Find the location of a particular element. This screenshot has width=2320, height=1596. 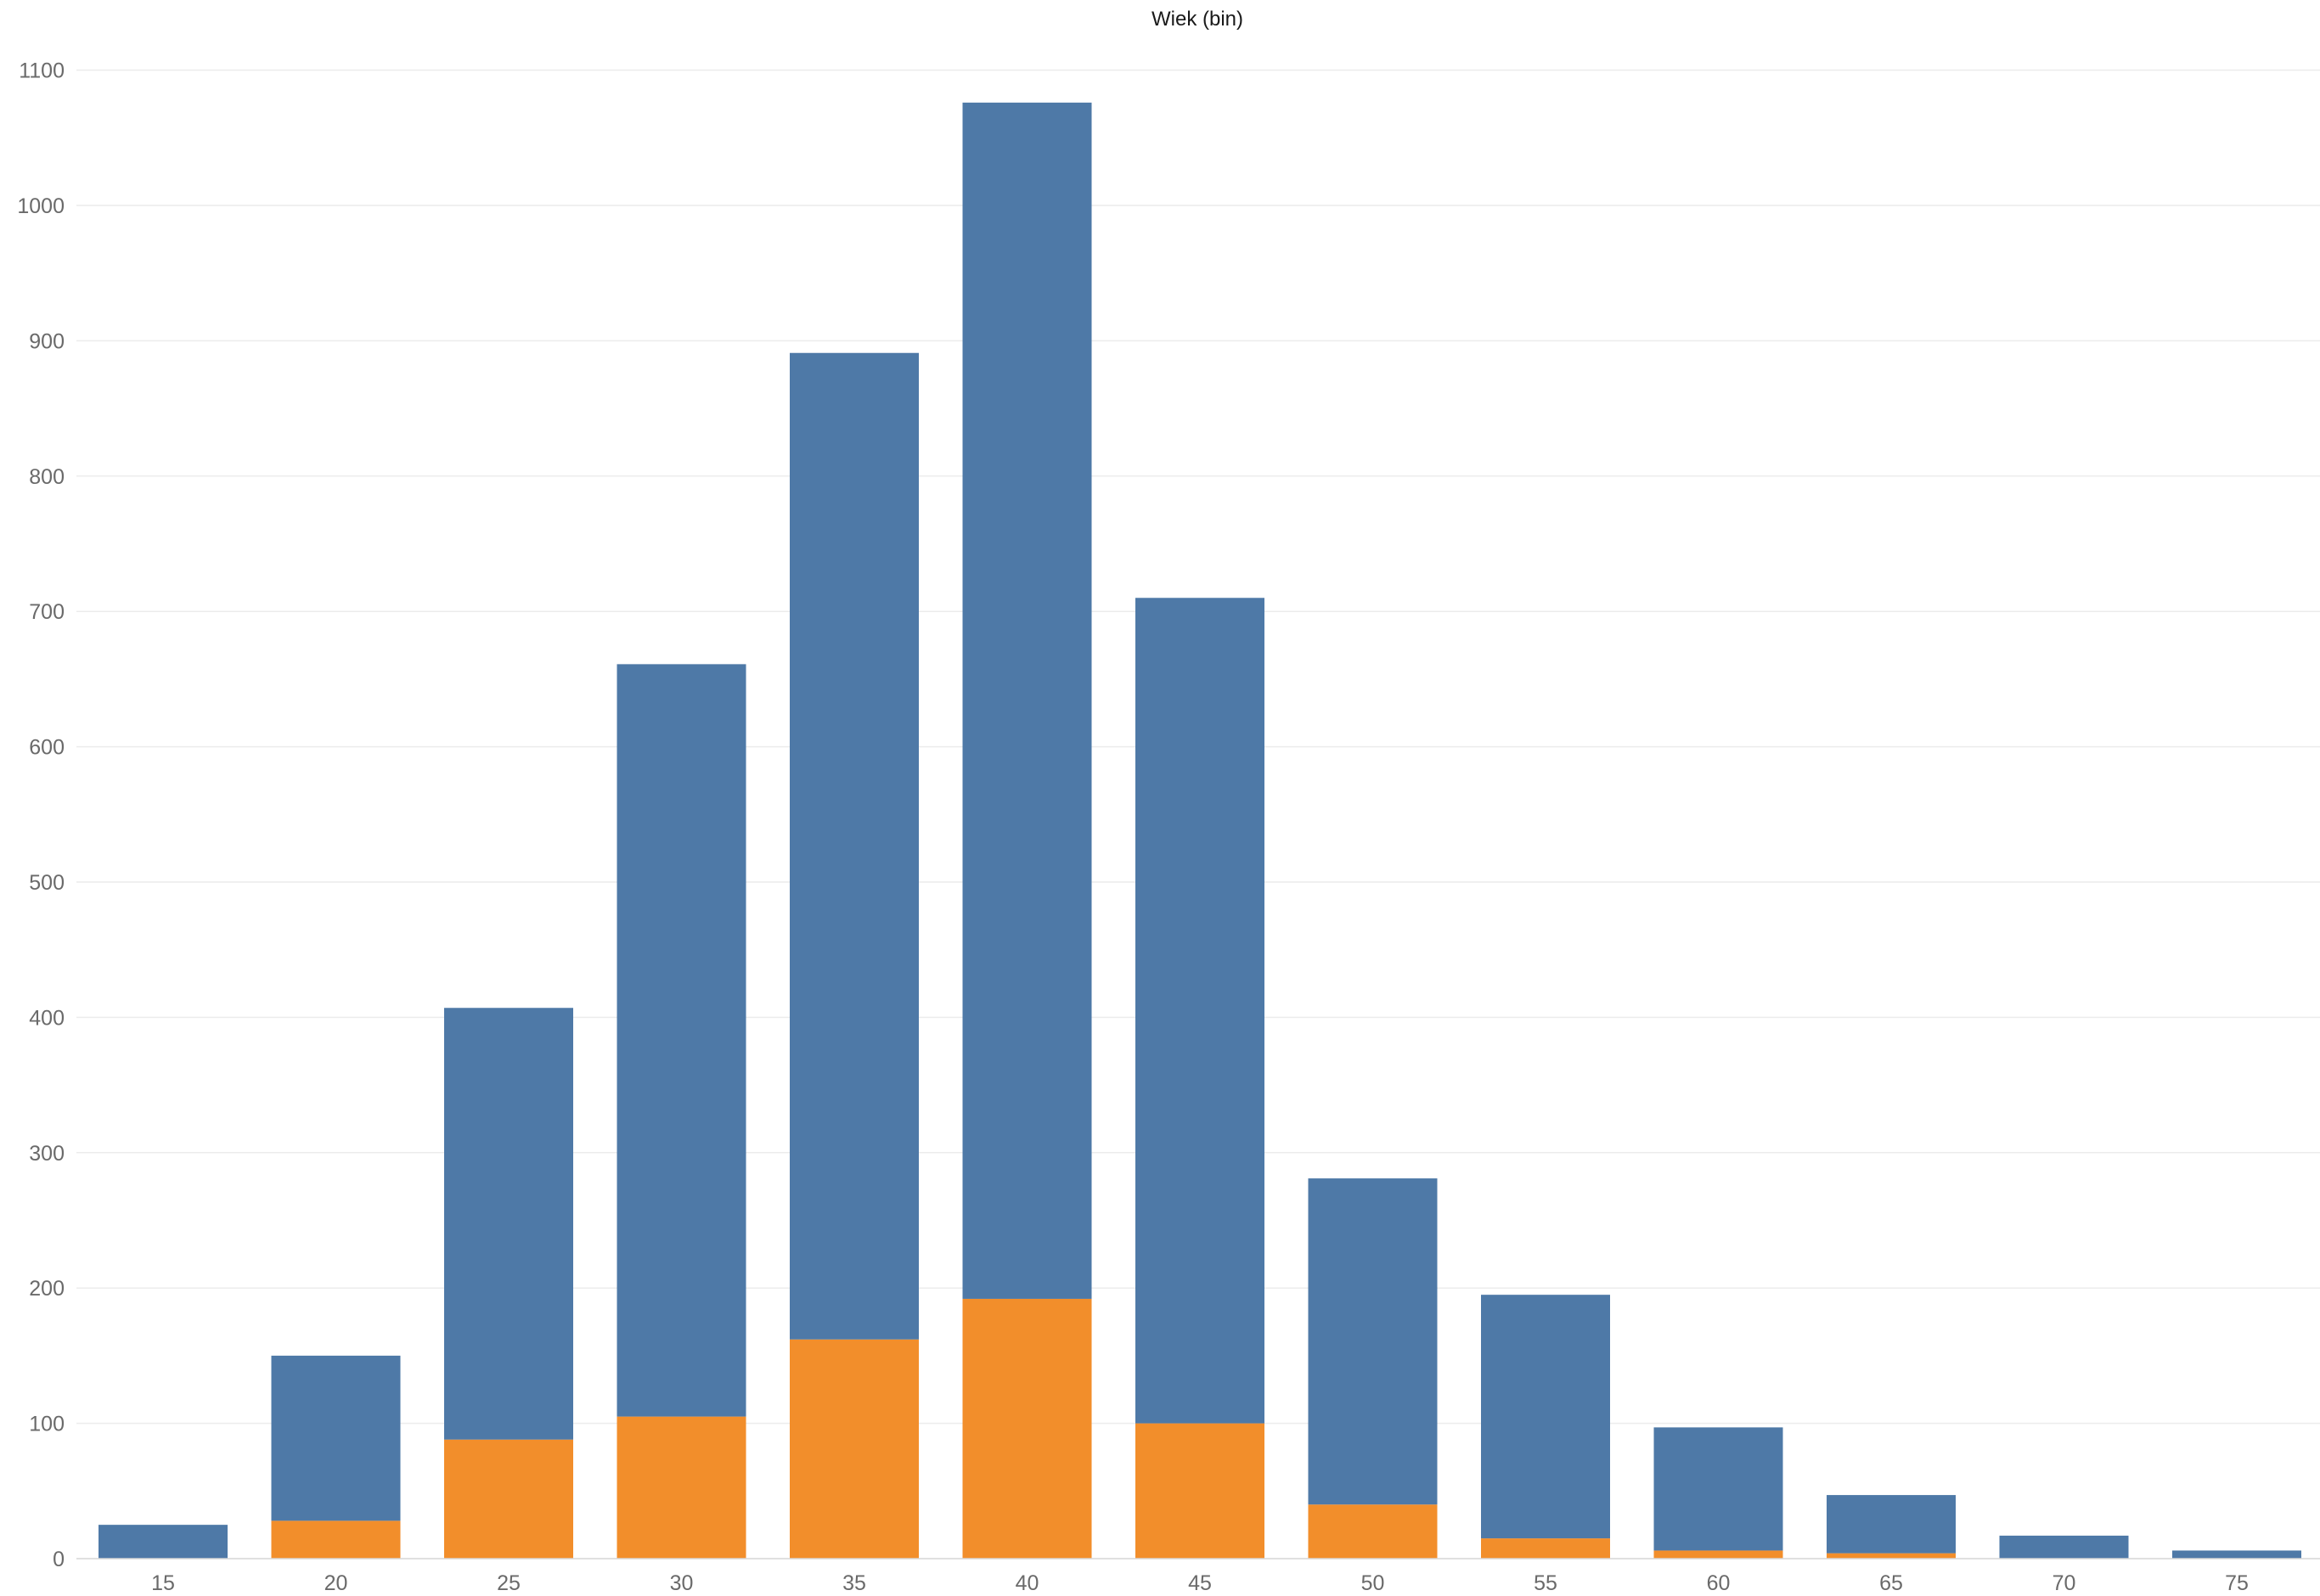

x-tick-label: 45 is located at coordinates (1200, 1583).